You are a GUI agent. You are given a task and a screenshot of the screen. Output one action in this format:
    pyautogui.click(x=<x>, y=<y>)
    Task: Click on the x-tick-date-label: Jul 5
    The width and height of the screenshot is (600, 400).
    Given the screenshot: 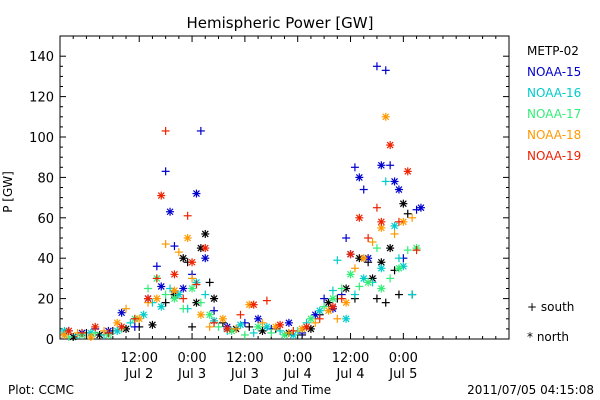 What is the action you would take?
    pyautogui.click(x=402, y=374)
    